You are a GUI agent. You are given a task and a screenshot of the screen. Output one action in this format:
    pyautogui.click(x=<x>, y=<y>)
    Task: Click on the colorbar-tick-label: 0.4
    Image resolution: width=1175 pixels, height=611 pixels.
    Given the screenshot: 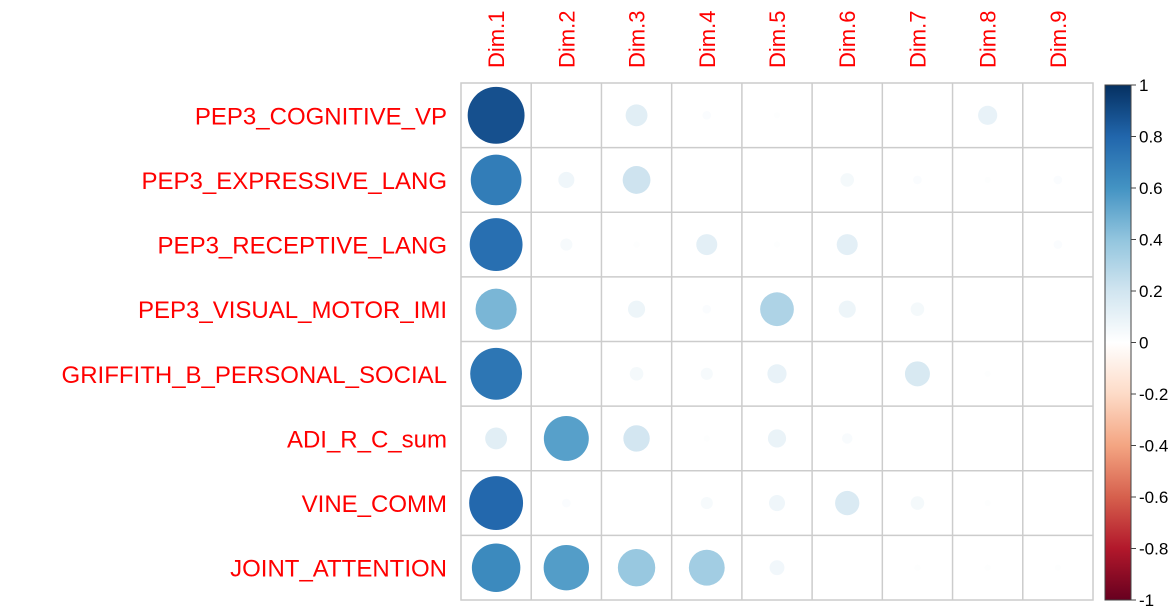 What is the action you would take?
    pyautogui.click(x=1151, y=240)
    